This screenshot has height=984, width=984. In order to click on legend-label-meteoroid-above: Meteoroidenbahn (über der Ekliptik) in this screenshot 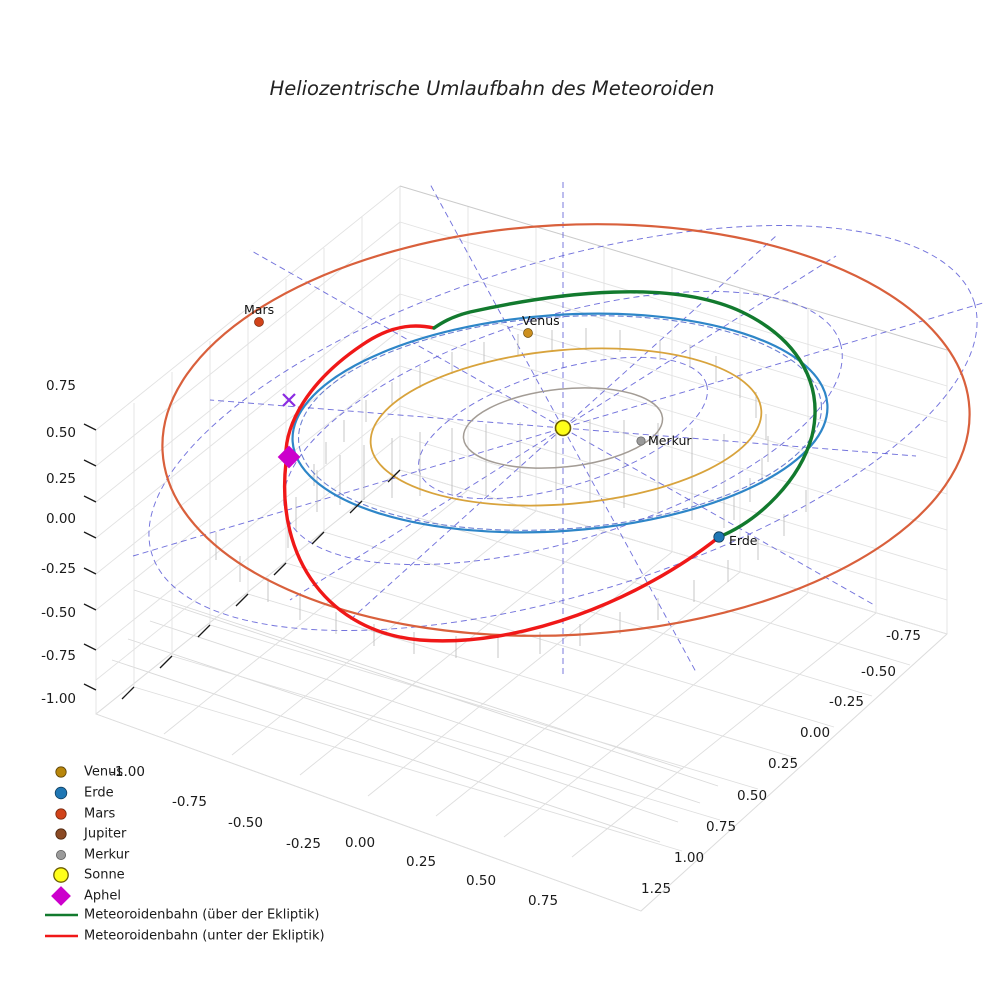, I will do `click(202, 915)`.